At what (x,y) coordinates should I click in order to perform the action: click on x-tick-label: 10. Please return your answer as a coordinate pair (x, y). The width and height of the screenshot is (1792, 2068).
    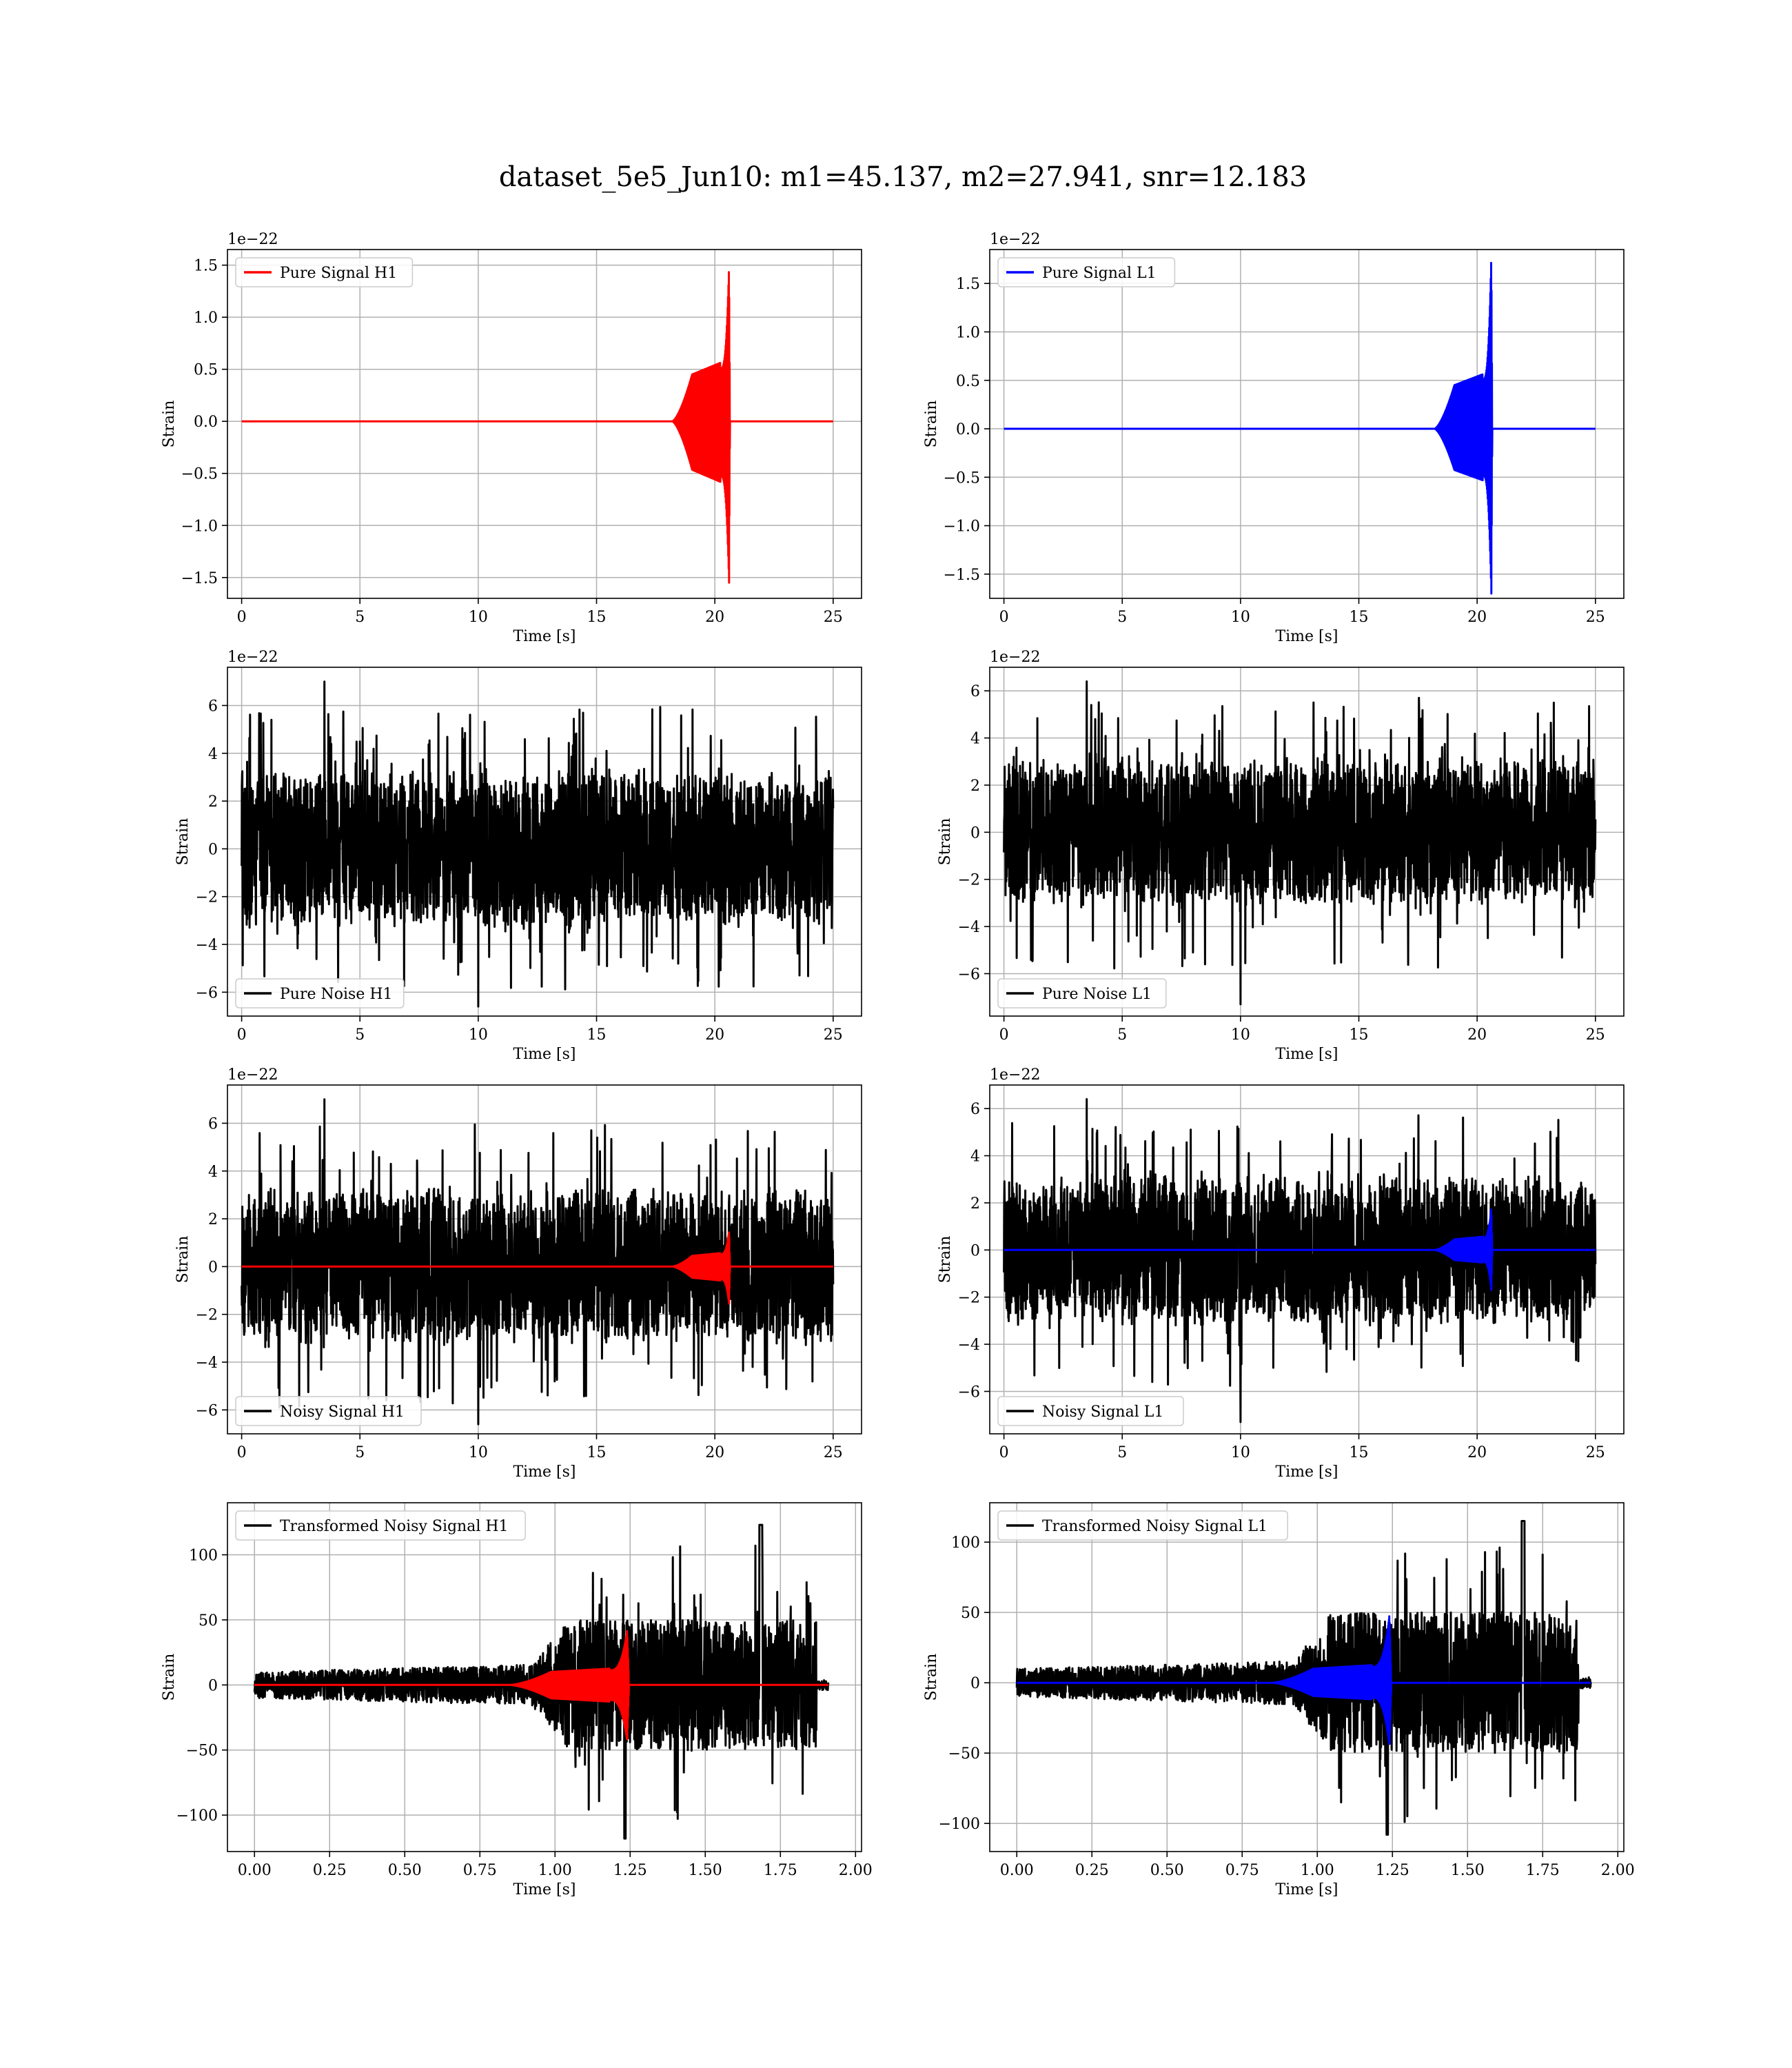
    Looking at the image, I should click on (1240, 617).